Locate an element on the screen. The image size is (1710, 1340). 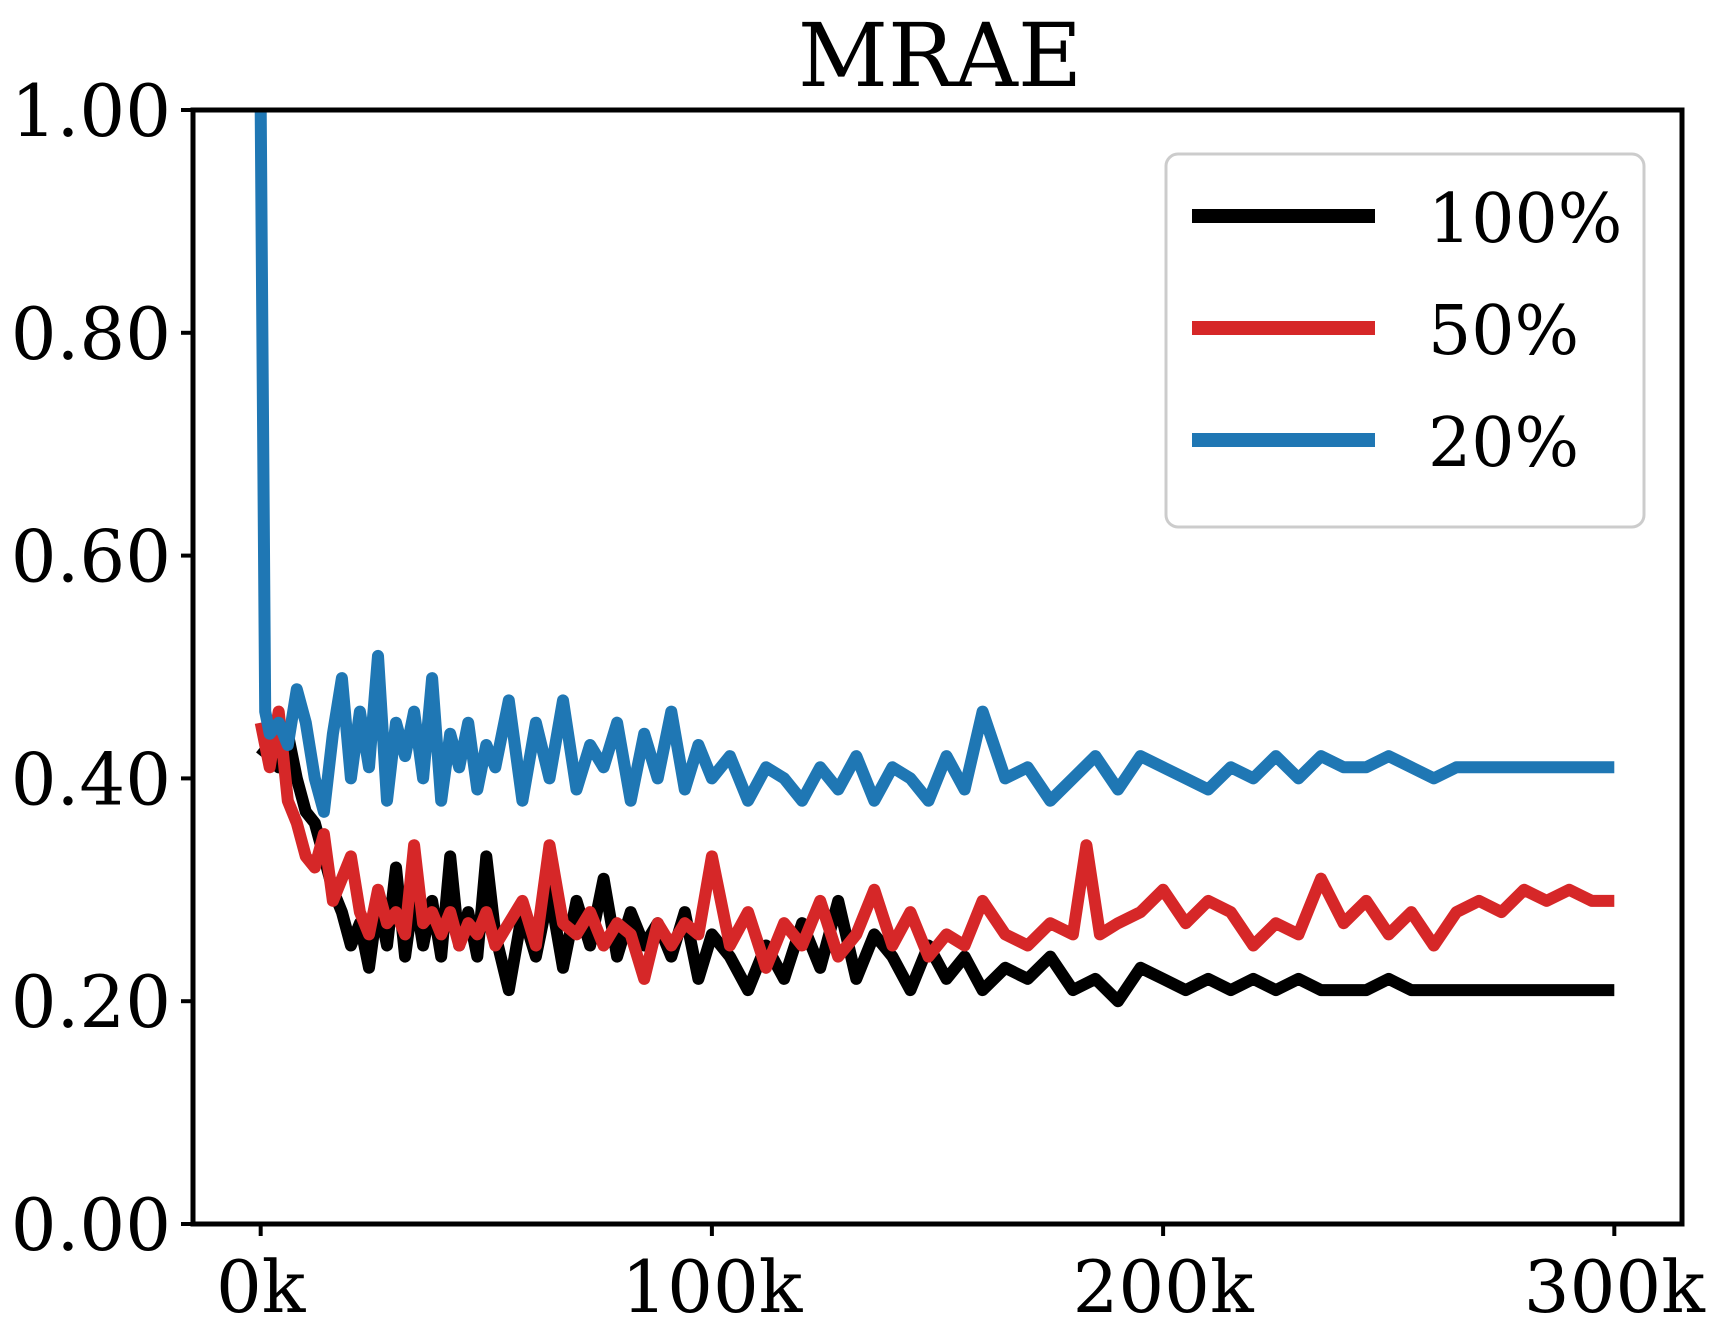
y-tick-label: 0.80 is located at coordinates (91, 334).